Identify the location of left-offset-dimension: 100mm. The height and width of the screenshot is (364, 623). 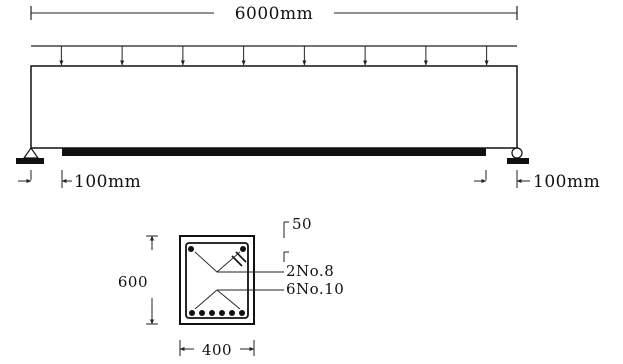
(79, 181).